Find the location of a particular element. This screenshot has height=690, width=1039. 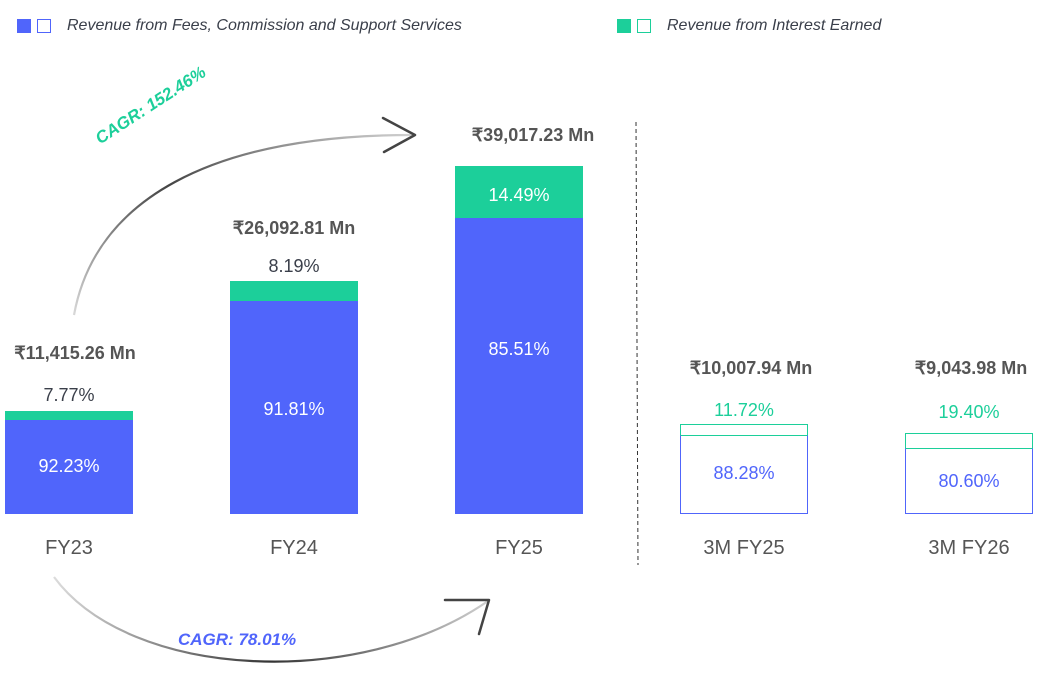

fees-segment: 91.81% is located at coordinates (294, 407).